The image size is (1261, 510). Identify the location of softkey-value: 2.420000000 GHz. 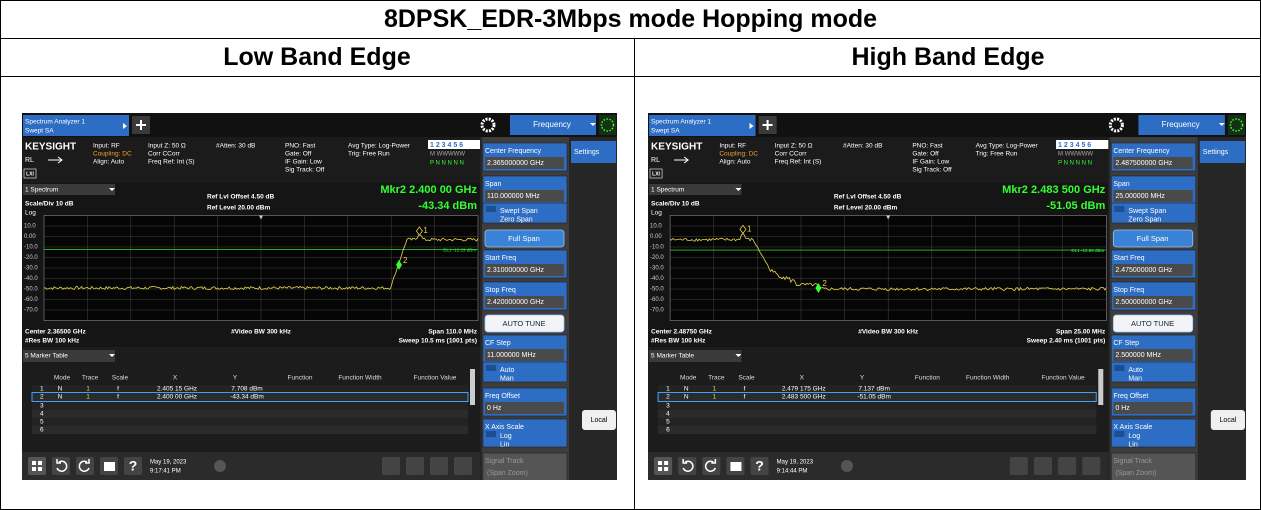
(515, 302).